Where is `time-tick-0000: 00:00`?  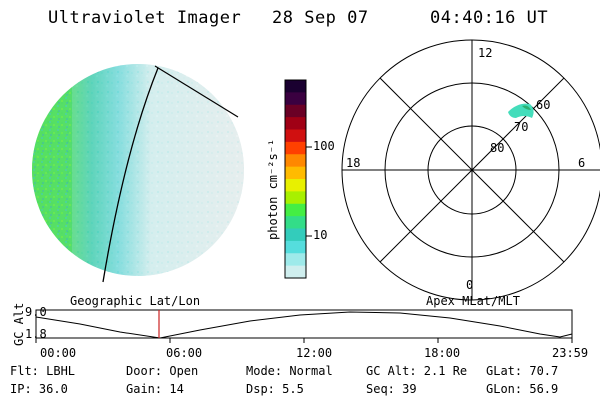
time-tick-0000: 00:00 is located at coordinates (58, 353).